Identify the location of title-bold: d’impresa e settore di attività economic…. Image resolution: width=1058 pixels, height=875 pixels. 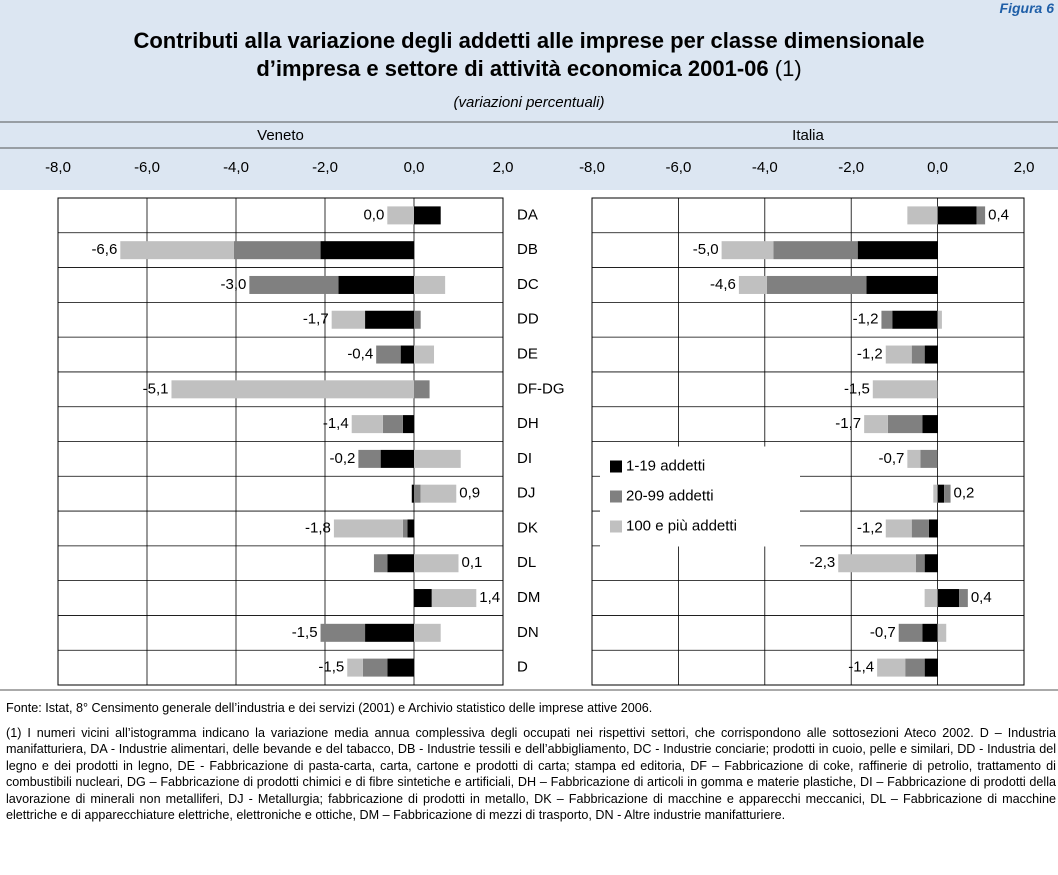
(512, 68).